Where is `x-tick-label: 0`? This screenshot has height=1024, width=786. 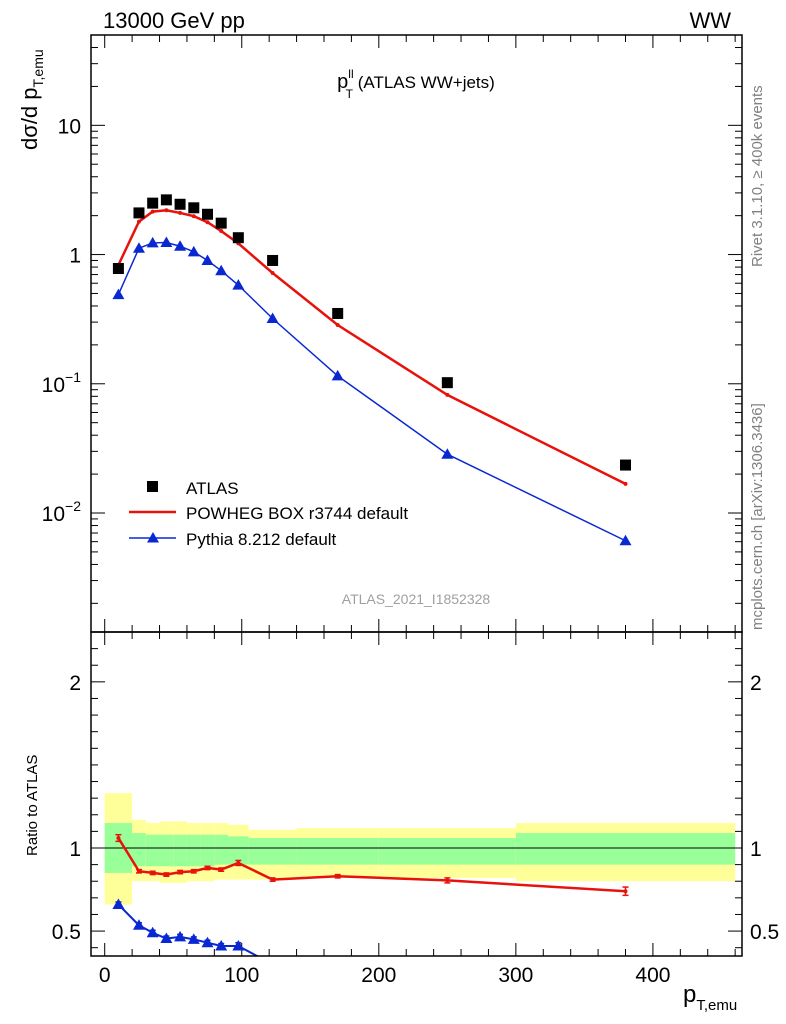
x-tick-label: 0 is located at coordinates (105, 975).